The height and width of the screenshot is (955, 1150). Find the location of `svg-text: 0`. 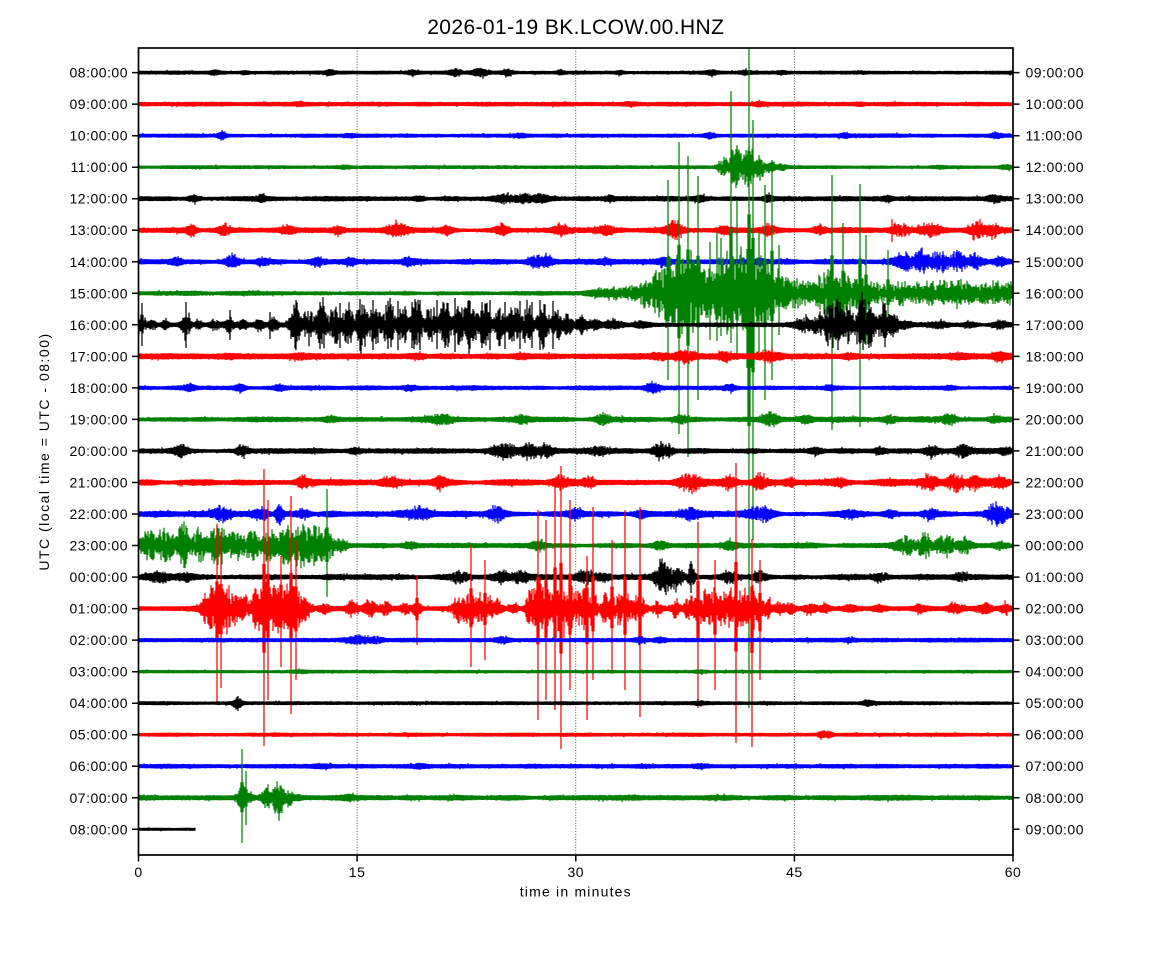

svg-text: 0 is located at coordinates (138, 872).